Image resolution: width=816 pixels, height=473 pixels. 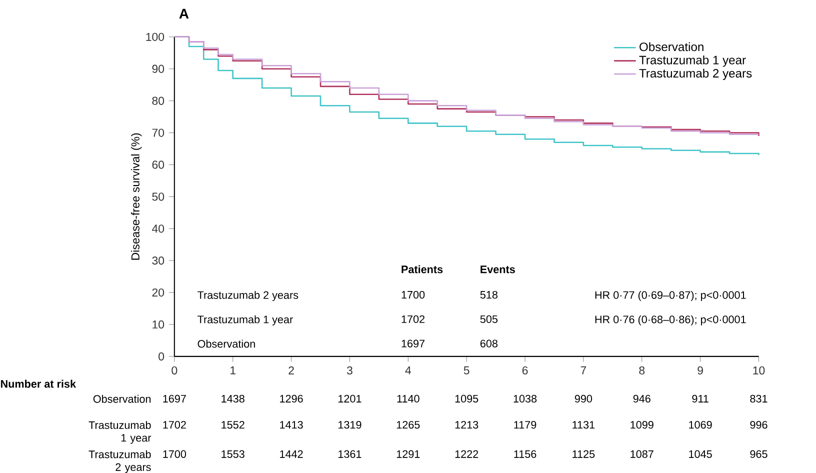 What do you see at coordinates (466, 454) in the screenshot?
I see `text: 1222` at bounding box center [466, 454].